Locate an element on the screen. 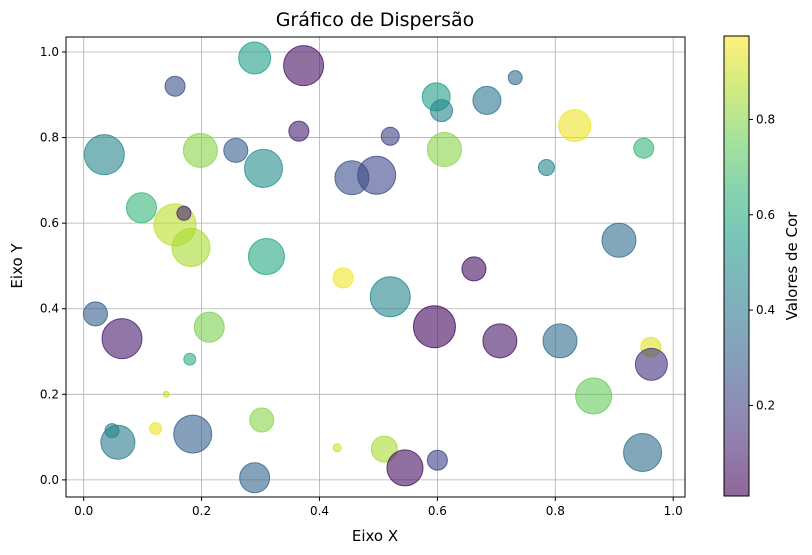 The image size is (812, 555). colorbar-label: Valores de Cor is located at coordinates (792, 265).